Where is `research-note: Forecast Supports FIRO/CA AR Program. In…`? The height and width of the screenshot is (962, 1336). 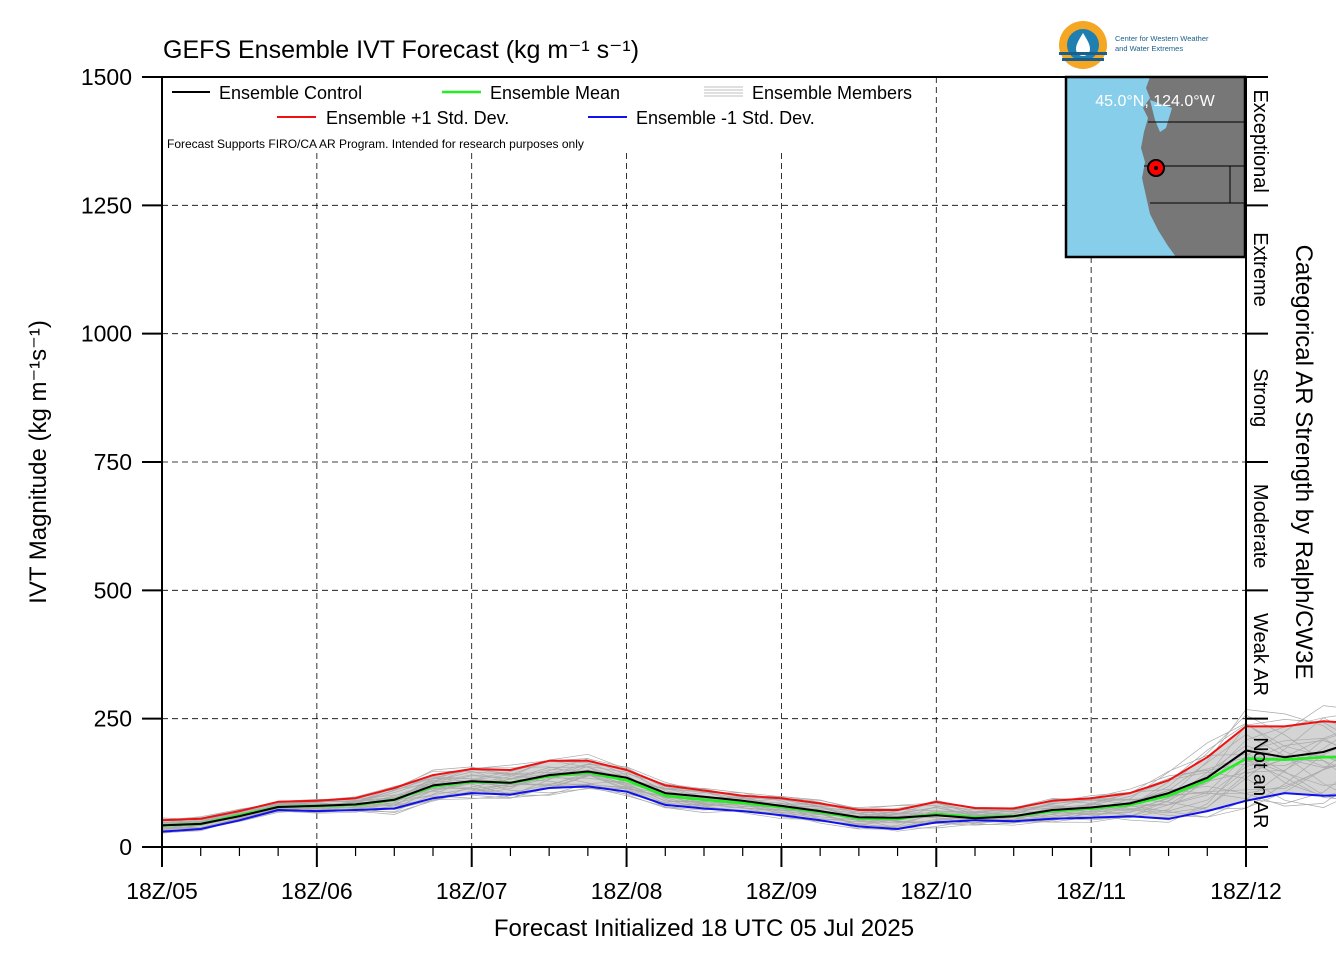
research-note: Forecast Supports FIRO/CA AR Program. In… is located at coordinates (375, 144).